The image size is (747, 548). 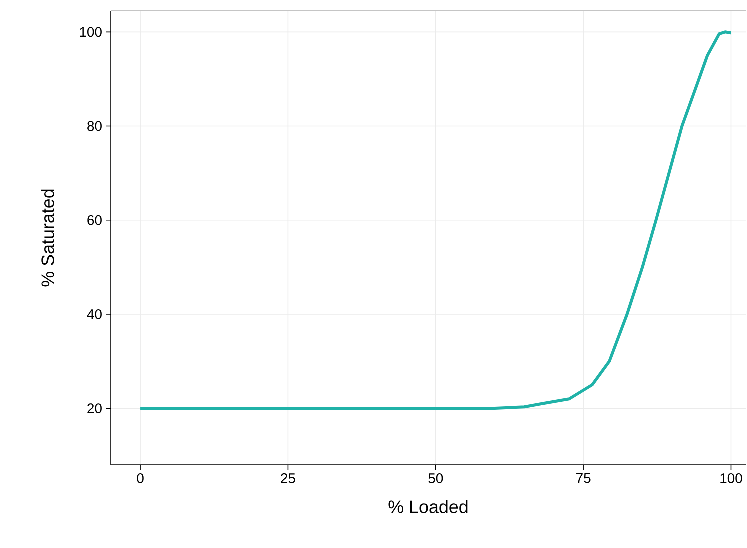 I want to click on y-tick-label: 100, so click(x=91, y=32).